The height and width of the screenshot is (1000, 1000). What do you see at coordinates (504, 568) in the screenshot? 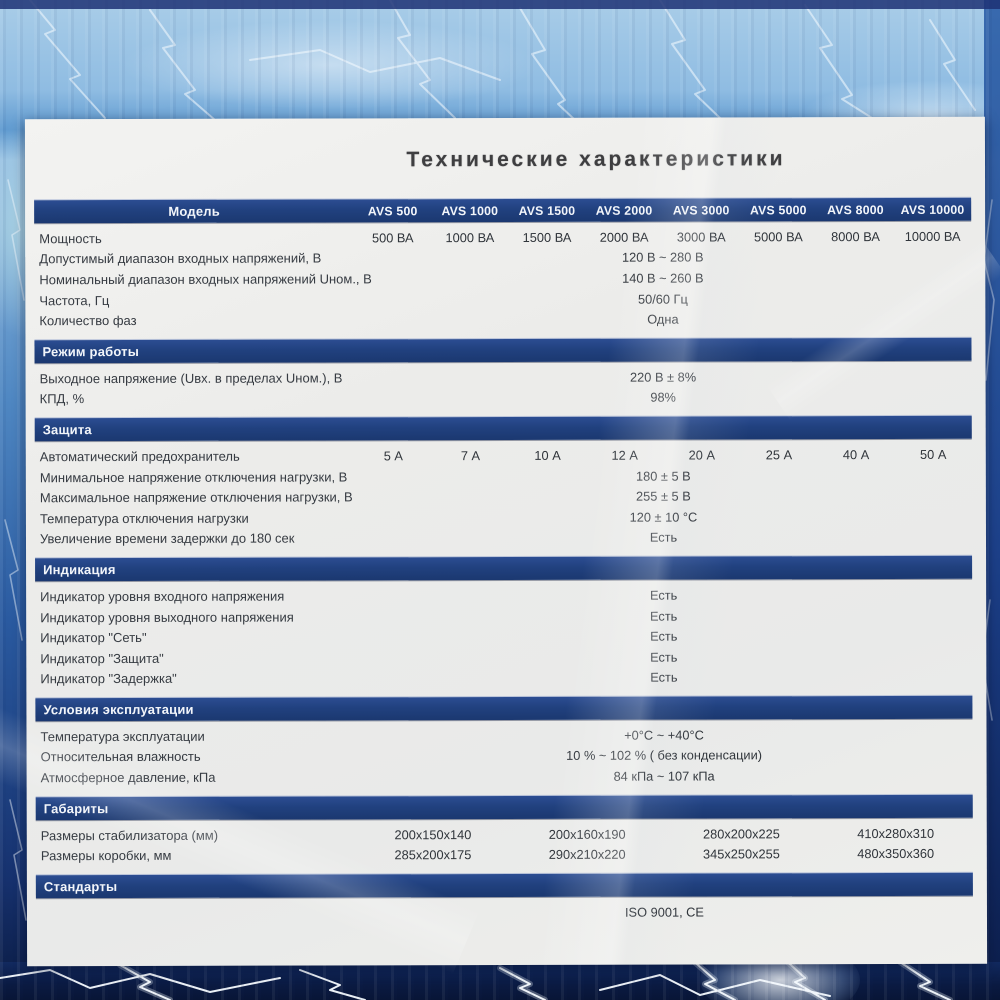
I see `section-header-bar: Индикация` at bounding box center [504, 568].